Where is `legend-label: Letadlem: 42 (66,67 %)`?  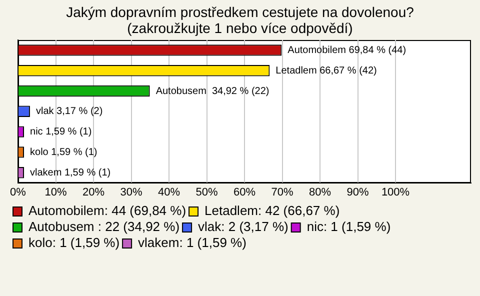
legend-label: Letadlem: 42 (66,67 %) is located at coordinates (272, 210).